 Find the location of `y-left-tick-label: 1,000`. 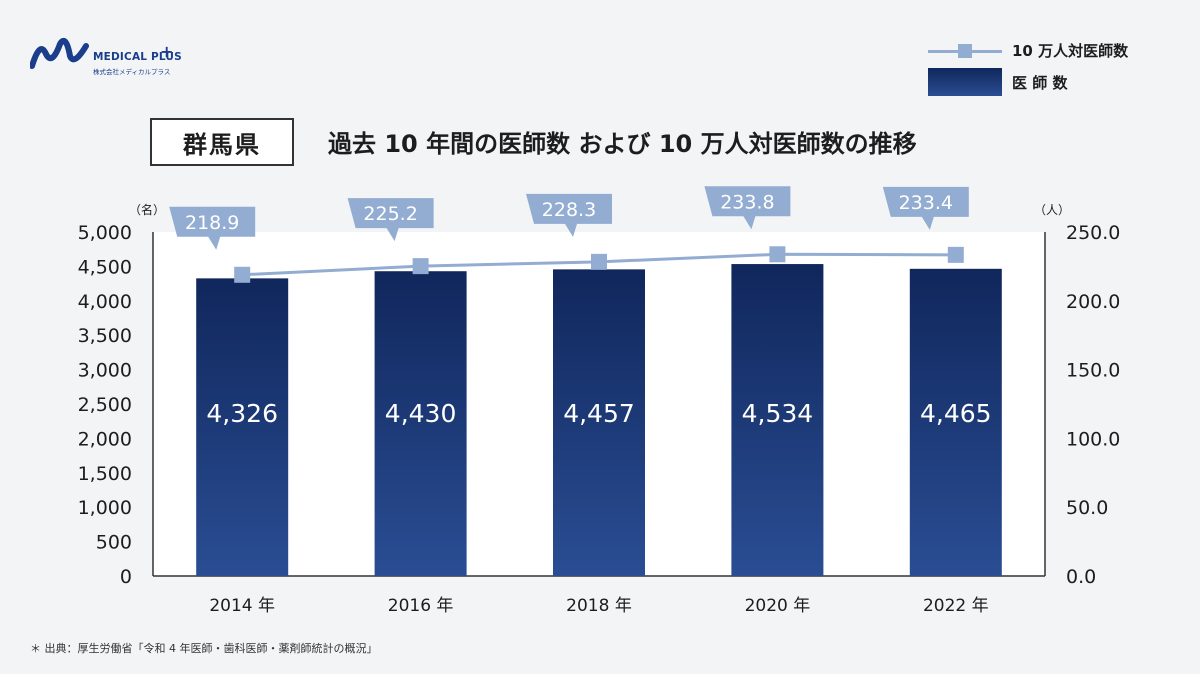

y-left-tick-label: 1,000 is located at coordinates (105, 508).